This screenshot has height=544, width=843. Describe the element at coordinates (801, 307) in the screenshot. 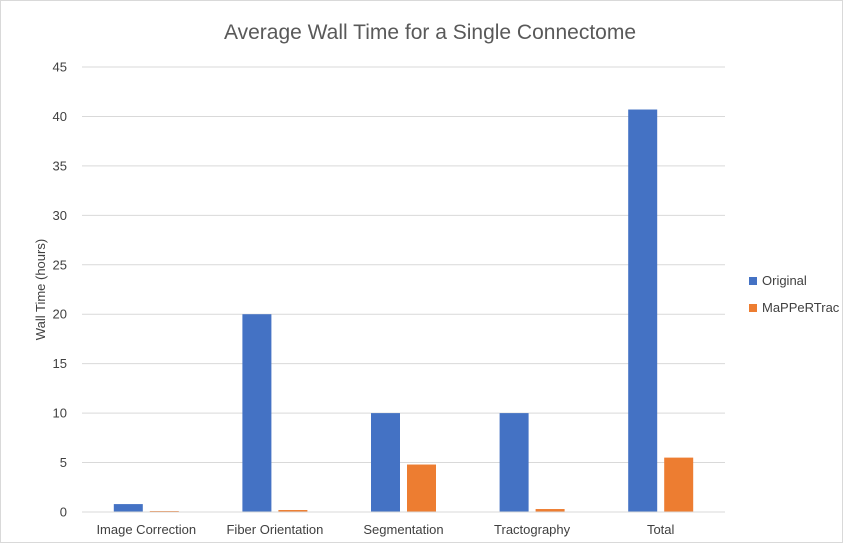

I see `legend-label: MaPPeRTrac` at that location.